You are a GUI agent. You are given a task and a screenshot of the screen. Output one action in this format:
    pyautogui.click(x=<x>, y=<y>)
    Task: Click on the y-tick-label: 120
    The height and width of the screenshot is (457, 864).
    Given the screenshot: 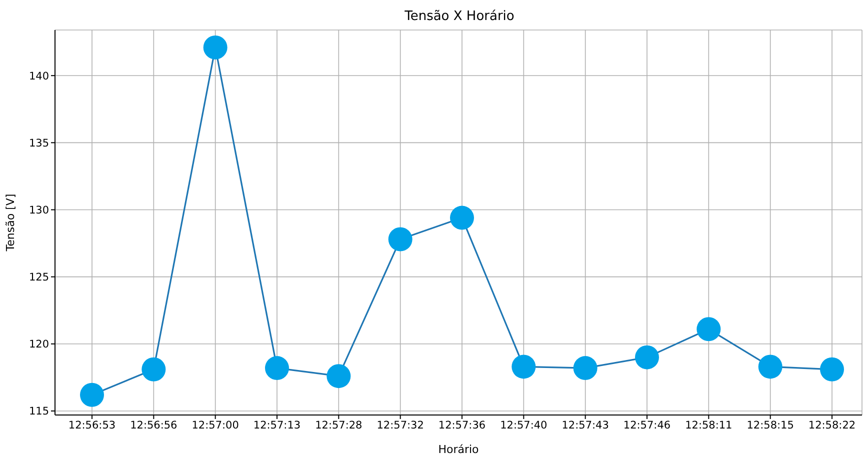 What is the action you would take?
    pyautogui.click(x=38, y=344)
    